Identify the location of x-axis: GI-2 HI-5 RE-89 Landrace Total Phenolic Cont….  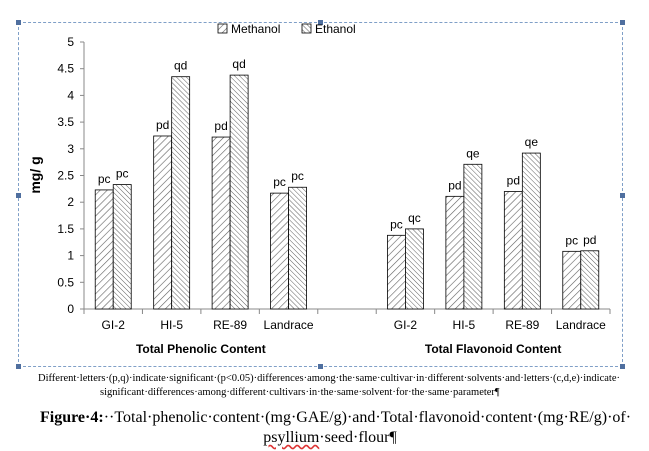
(347, 332).